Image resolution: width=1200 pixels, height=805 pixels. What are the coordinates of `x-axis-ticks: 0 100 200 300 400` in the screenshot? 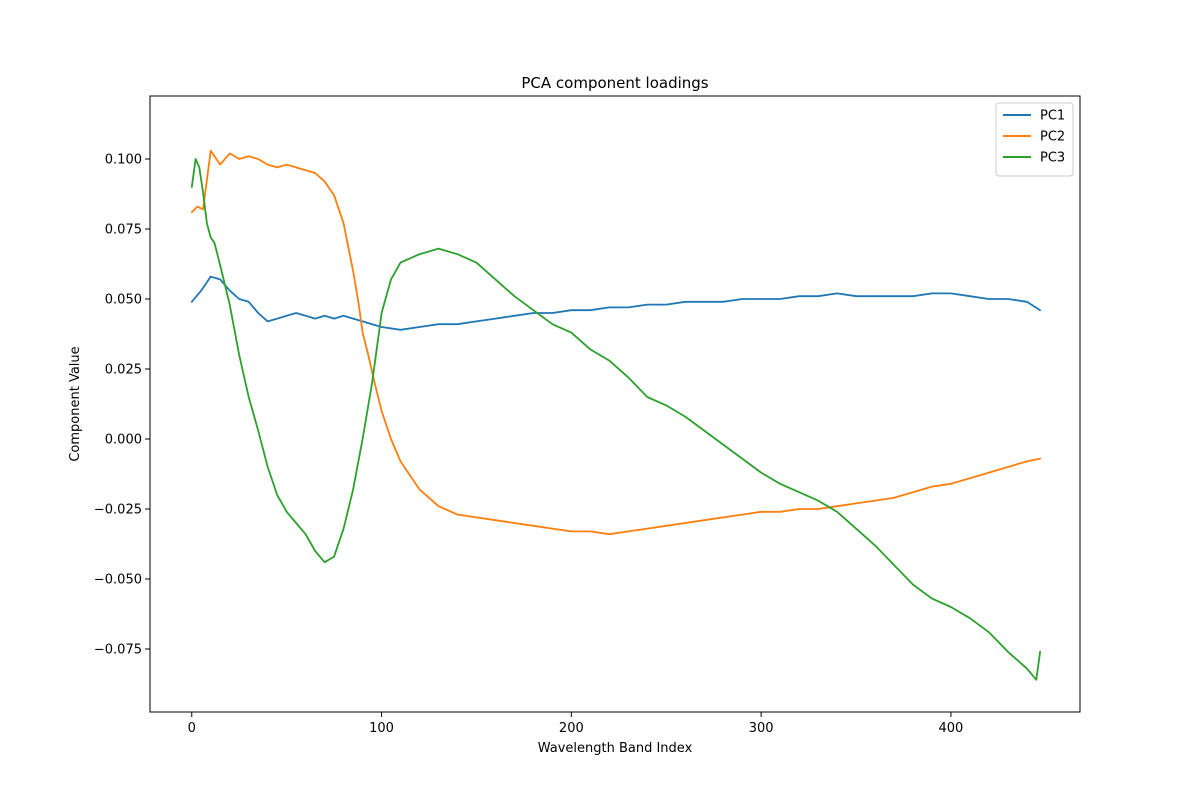 It's located at (576, 724).